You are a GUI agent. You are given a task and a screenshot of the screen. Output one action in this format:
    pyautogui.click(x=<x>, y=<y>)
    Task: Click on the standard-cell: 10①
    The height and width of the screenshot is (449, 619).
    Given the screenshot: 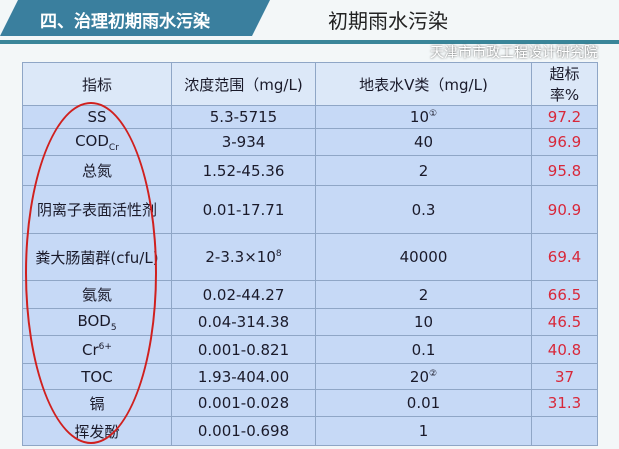 What is the action you would take?
    pyautogui.click(x=423, y=117)
    